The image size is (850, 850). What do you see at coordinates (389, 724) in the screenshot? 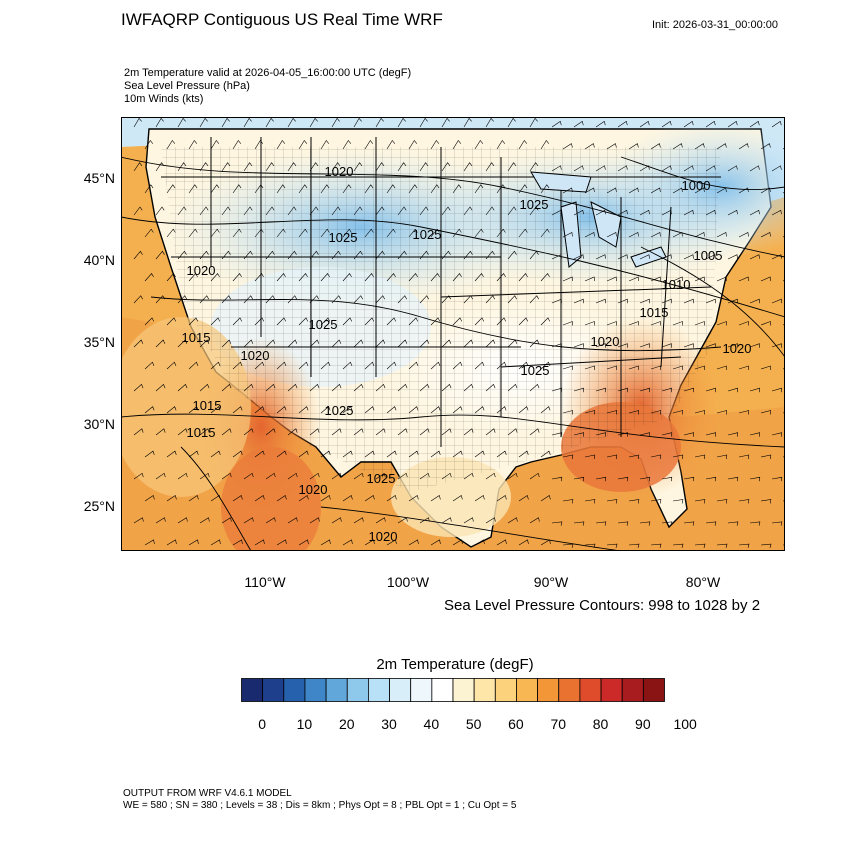
I see `colorbar-tick-label: 30` at bounding box center [389, 724].